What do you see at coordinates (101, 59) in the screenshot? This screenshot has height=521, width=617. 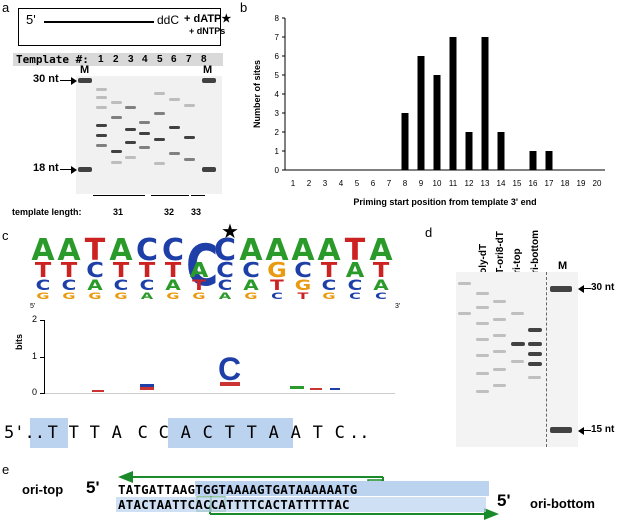 I see `gel-a-lane-1: 1` at bounding box center [101, 59].